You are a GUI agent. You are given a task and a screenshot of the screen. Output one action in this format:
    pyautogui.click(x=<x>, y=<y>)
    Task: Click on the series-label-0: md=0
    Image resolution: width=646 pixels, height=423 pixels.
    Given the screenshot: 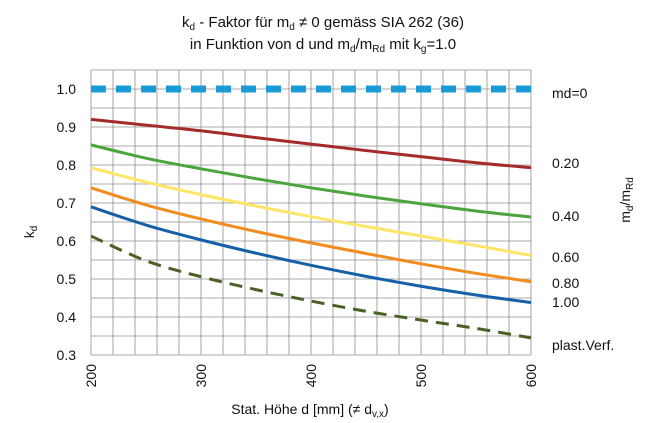 What is the action you would take?
    pyautogui.click(x=570, y=93)
    